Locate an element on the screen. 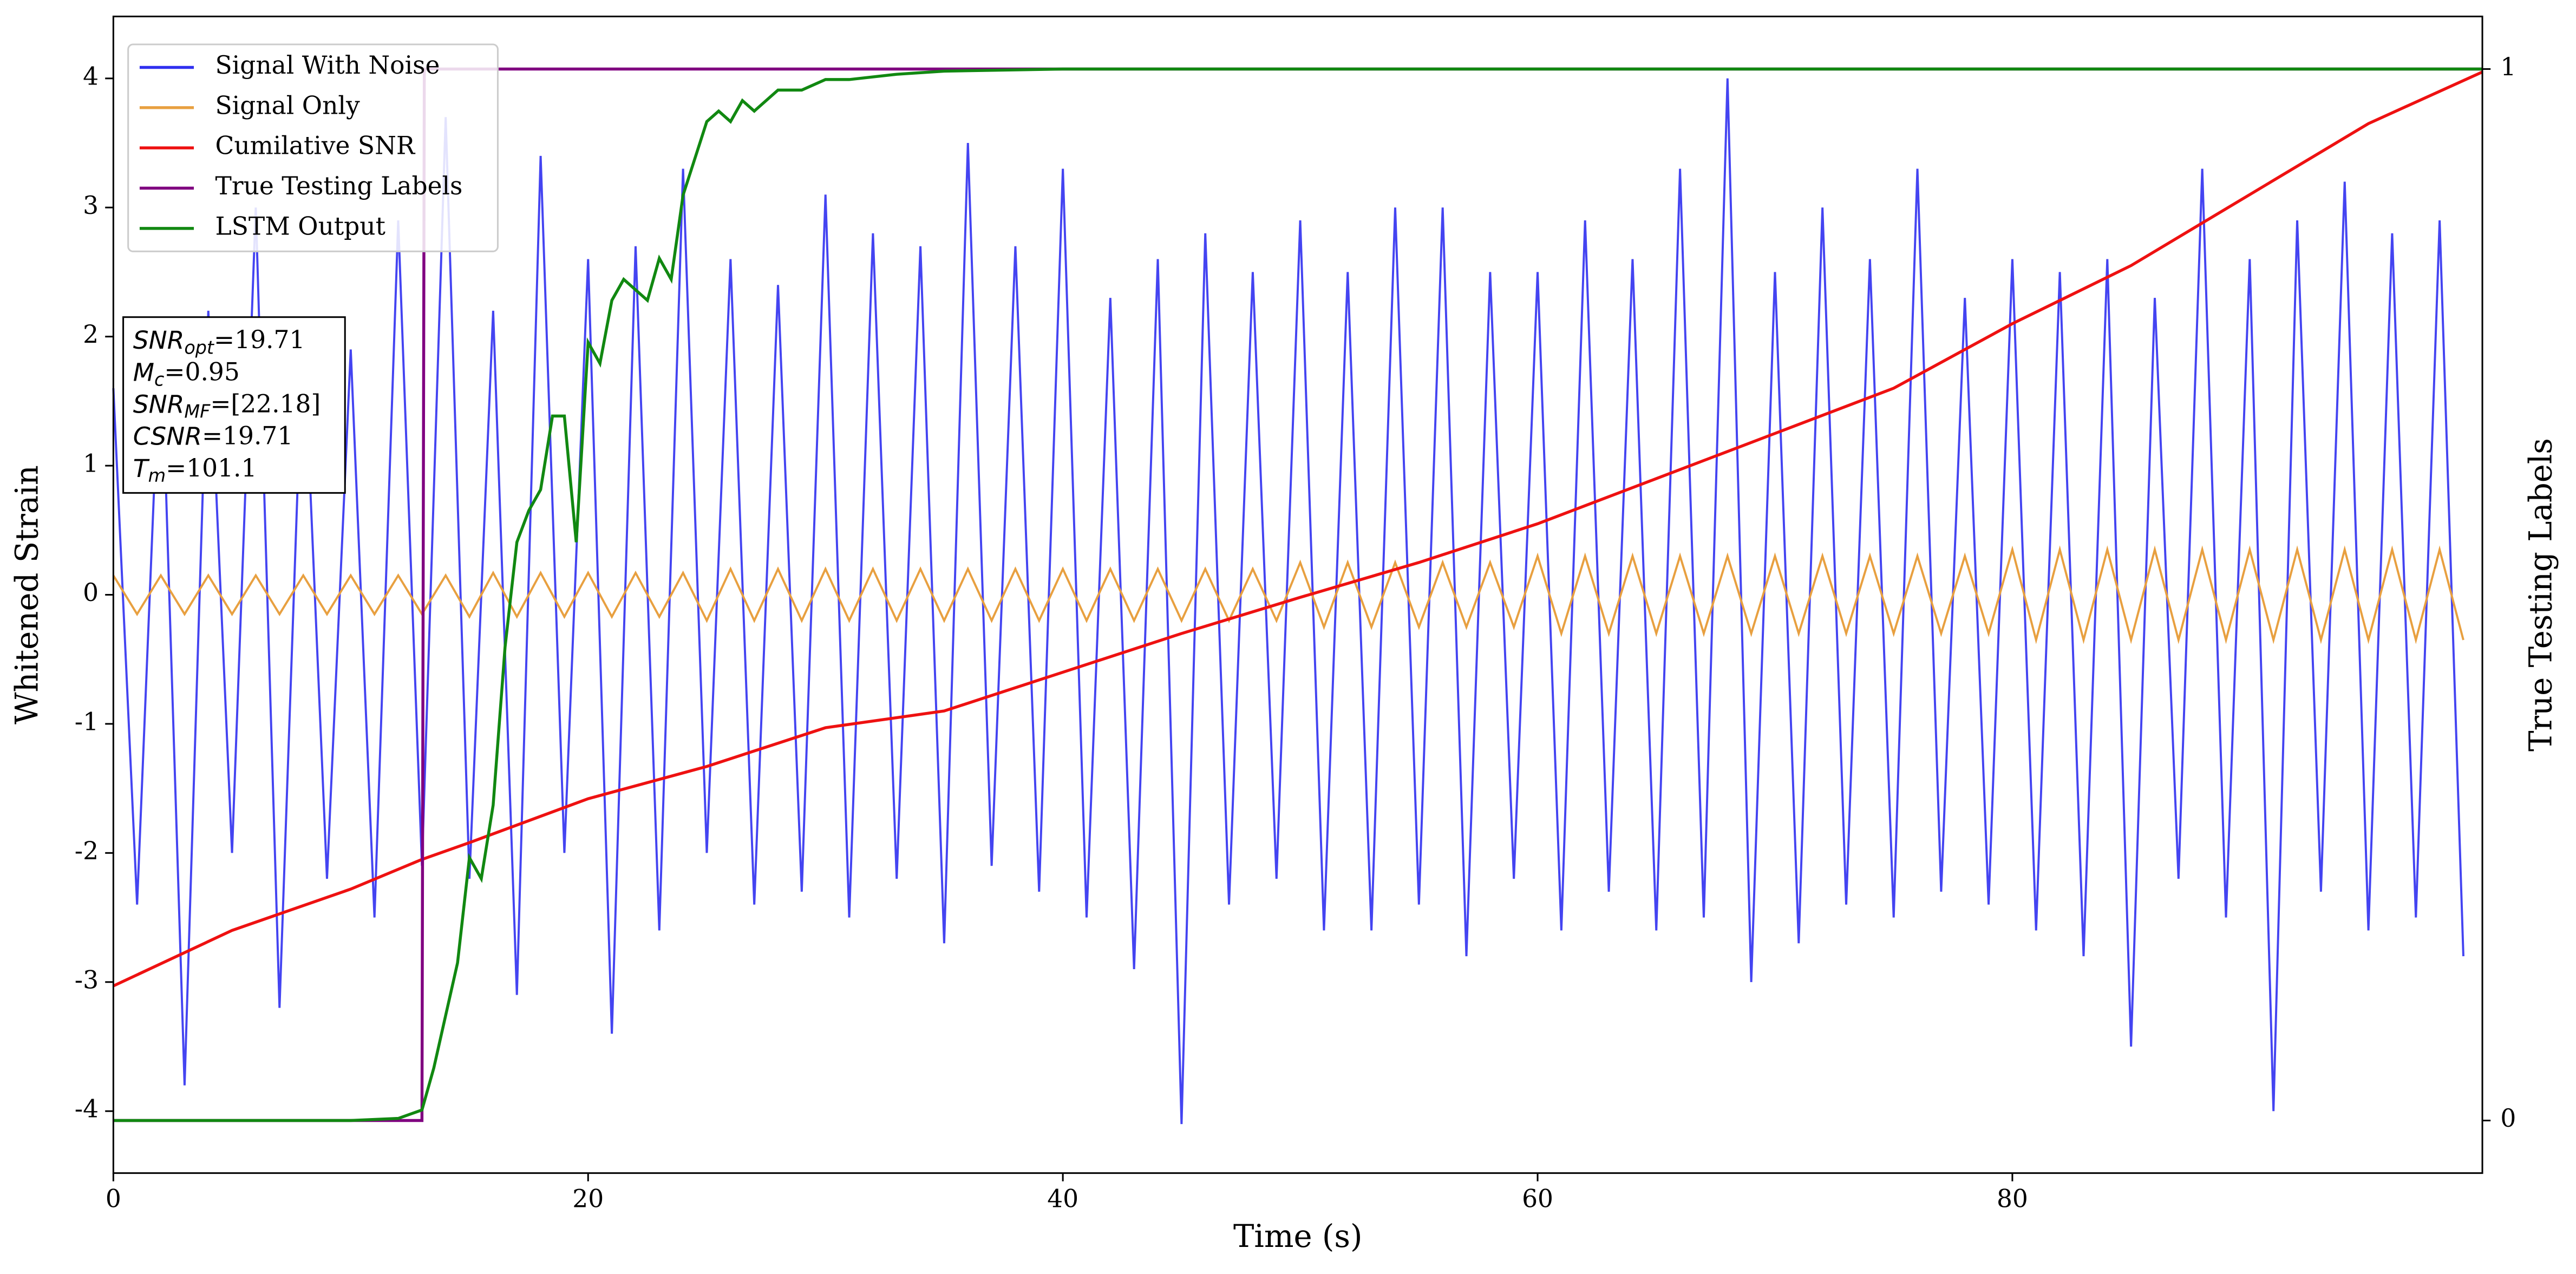  x-tick-label: 80 is located at coordinates (2012, 1199).